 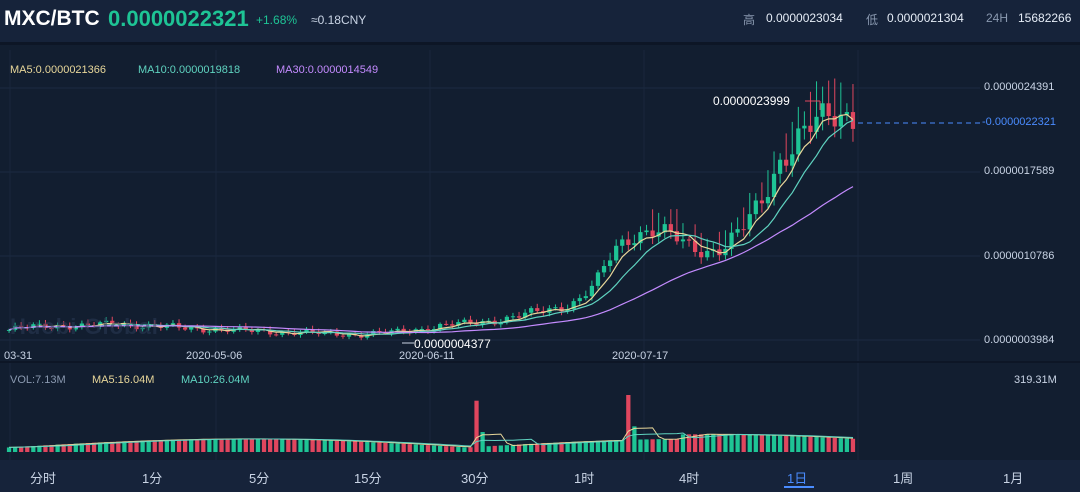 What do you see at coordinates (1045, 18) in the screenshot?
I see `vol24h-value: 15682266` at bounding box center [1045, 18].